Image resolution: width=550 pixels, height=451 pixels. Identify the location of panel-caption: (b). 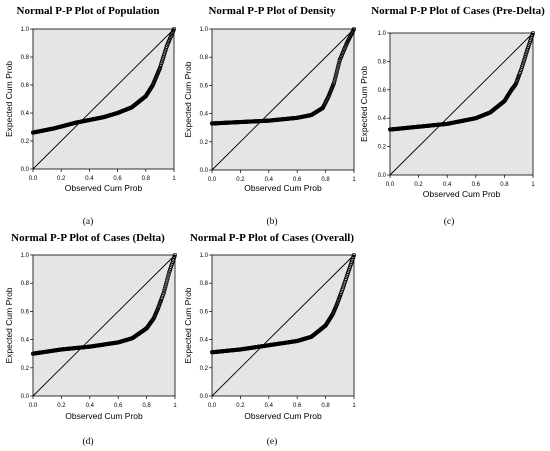
(271, 221).